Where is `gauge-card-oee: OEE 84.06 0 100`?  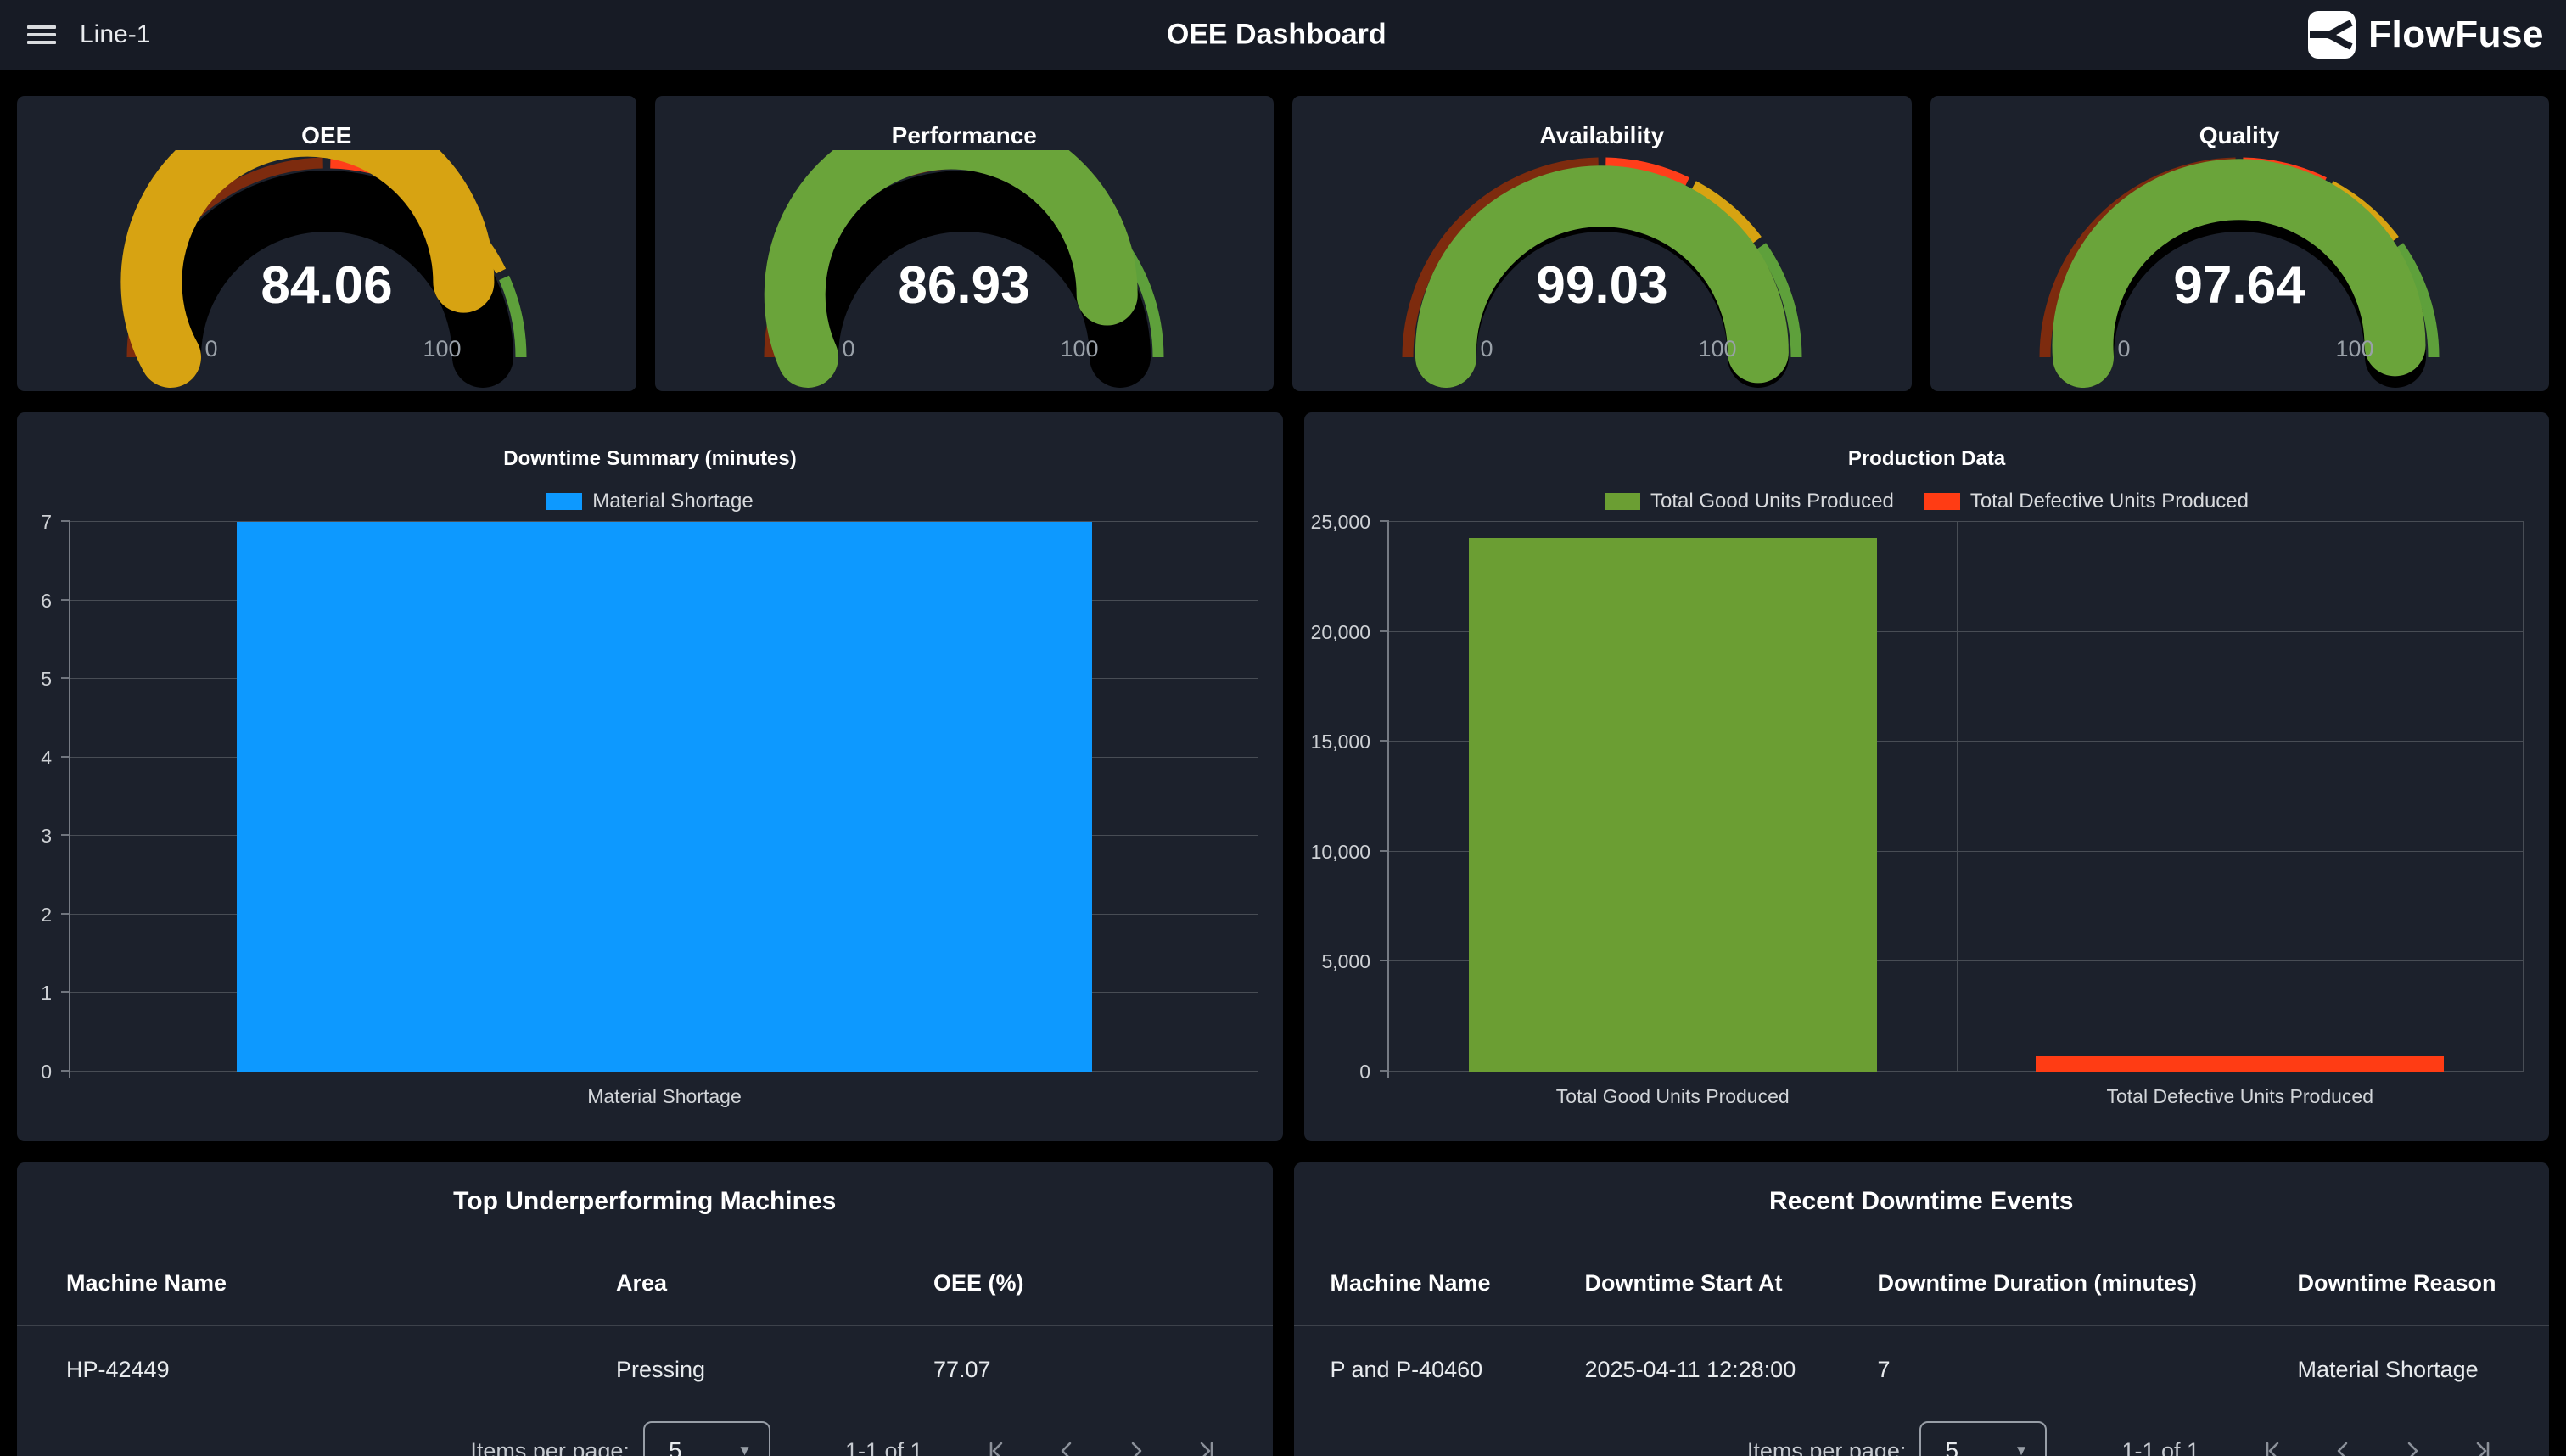 gauge-card-oee: OEE 84.06 0 100 is located at coordinates (326, 244).